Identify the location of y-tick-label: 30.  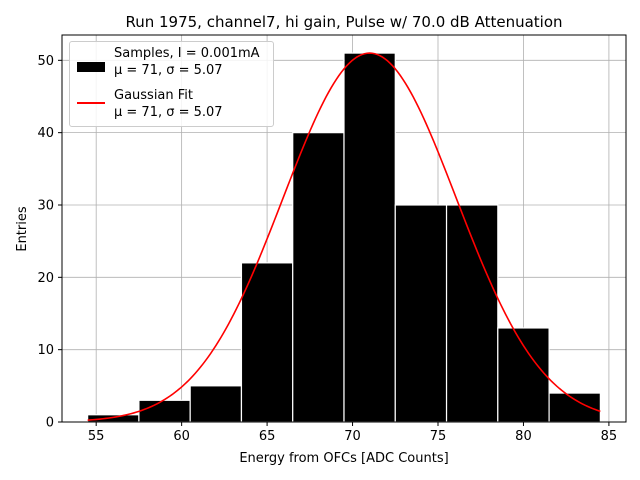
(45, 205).